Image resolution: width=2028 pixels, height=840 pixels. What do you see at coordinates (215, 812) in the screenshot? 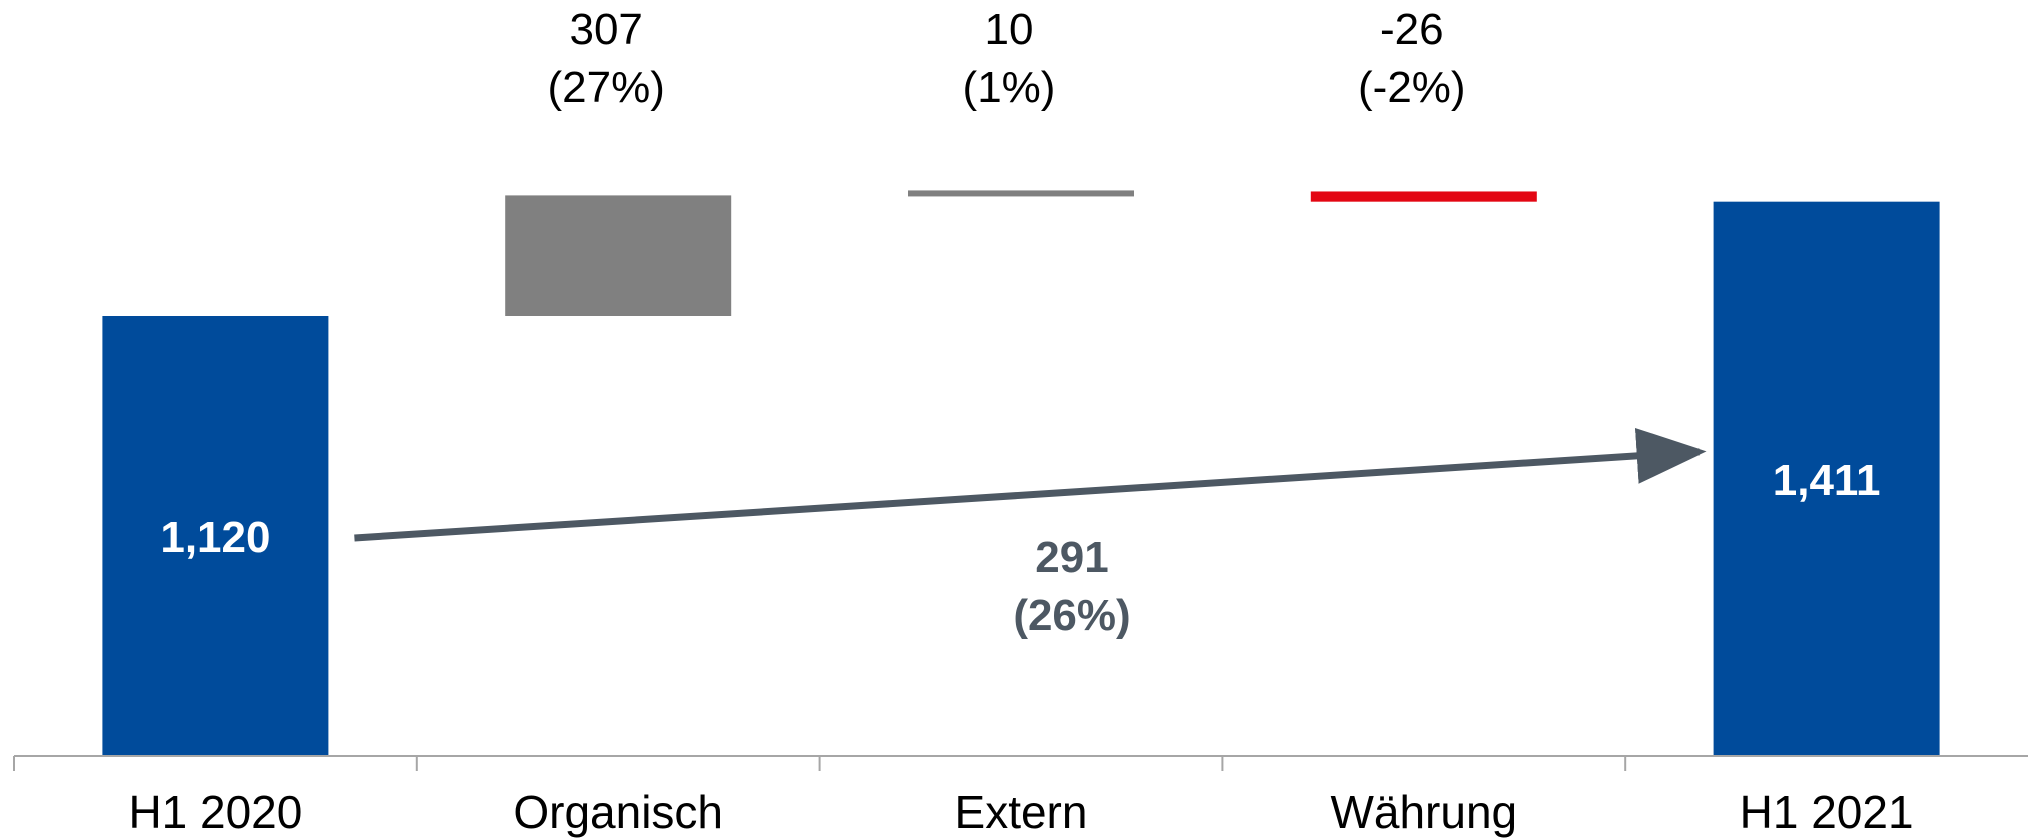
I see `category-label-h1-2020: H1 2020` at bounding box center [215, 812].